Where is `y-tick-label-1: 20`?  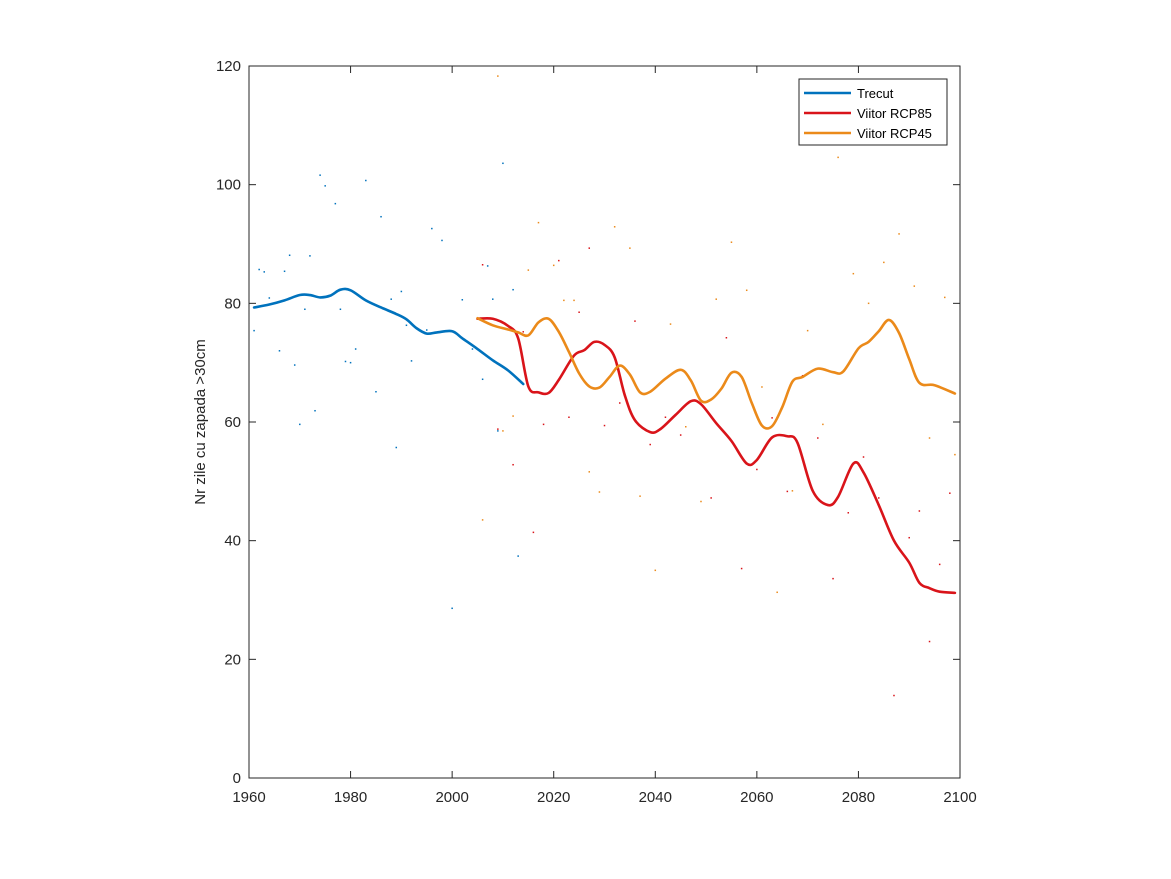 y-tick-label-1: 20 is located at coordinates (232, 659).